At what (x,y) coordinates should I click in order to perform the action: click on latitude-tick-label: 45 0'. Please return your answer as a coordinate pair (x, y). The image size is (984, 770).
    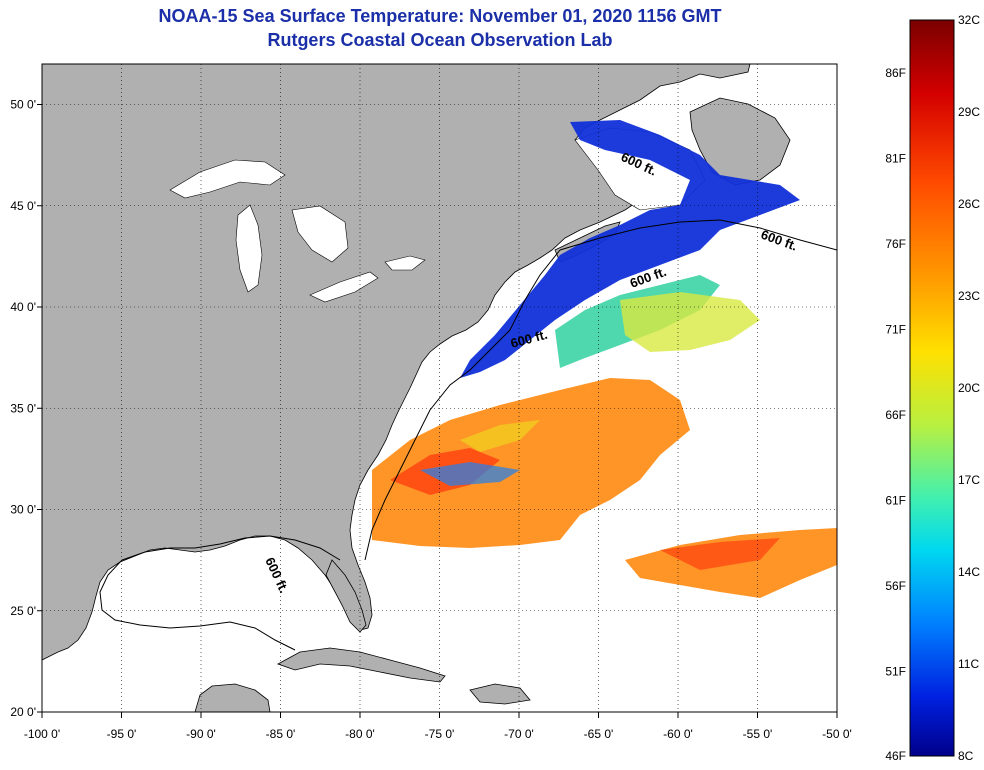
    Looking at the image, I should click on (23, 206).